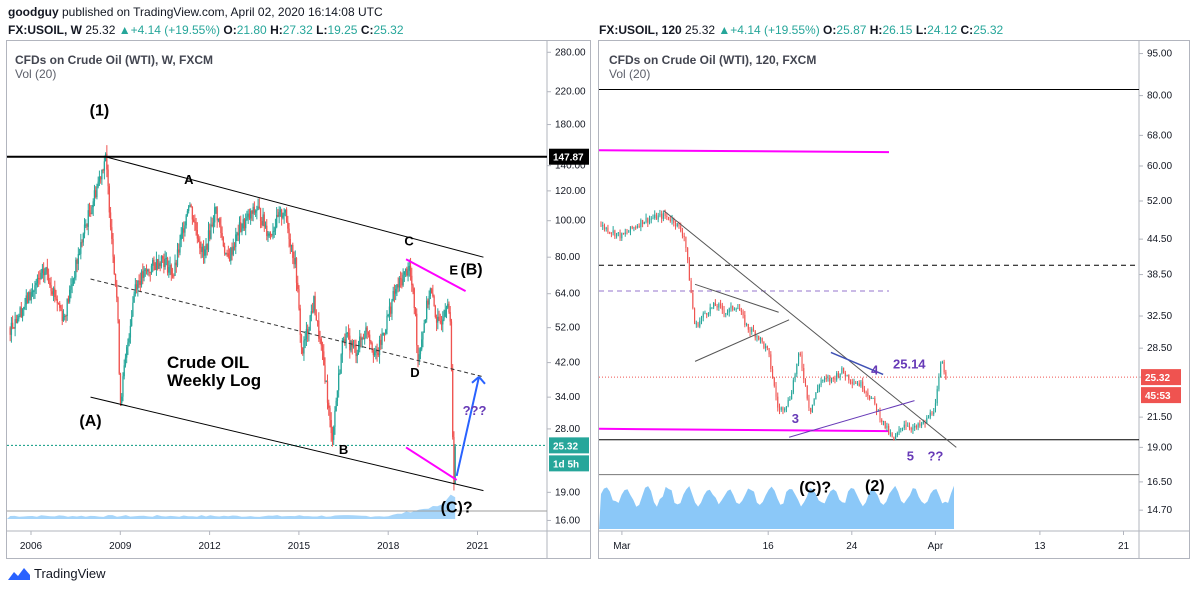  I want to click on weekly-volume-indicator: Vol (20), so click(36, 74).